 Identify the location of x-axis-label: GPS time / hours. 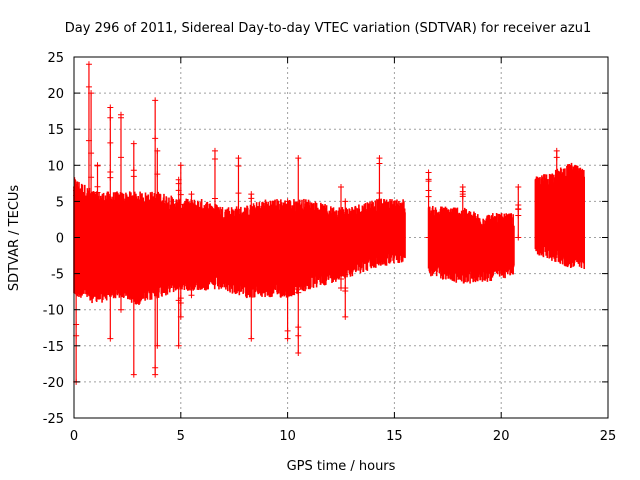
(341, 466).